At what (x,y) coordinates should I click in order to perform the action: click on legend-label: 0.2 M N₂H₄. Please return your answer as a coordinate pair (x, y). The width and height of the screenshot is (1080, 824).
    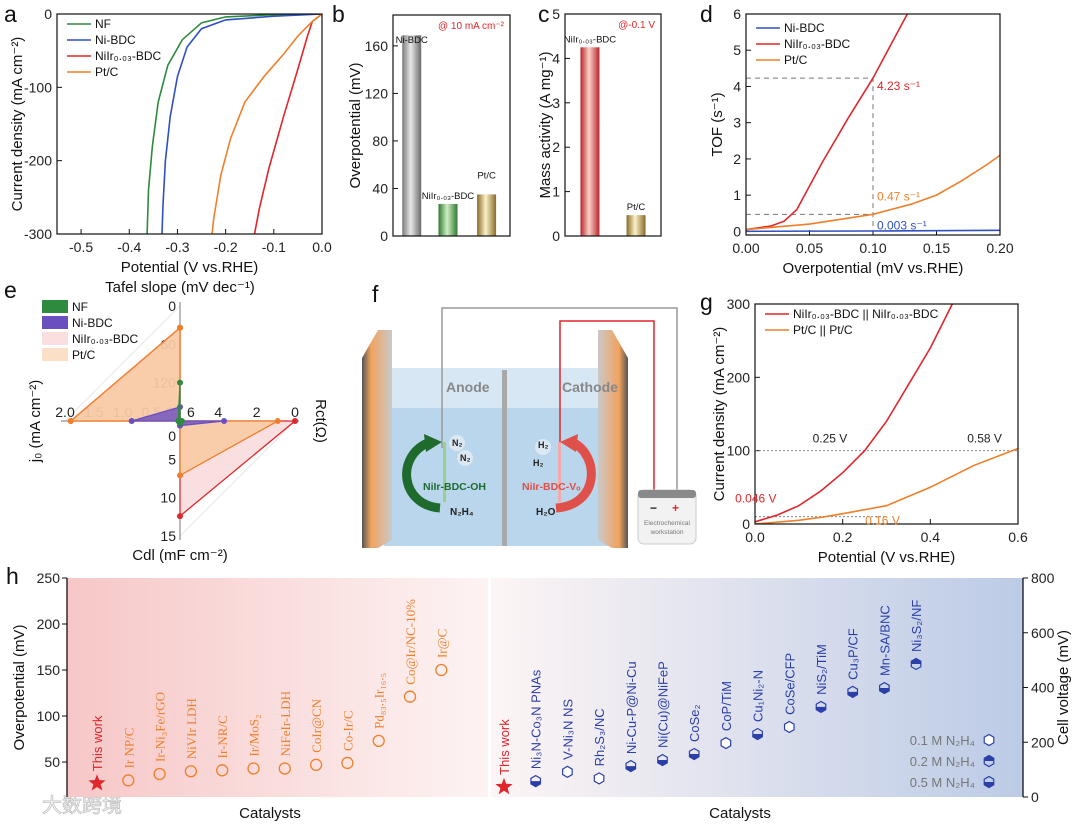
    Looking at the image, I should click on (942, 761).